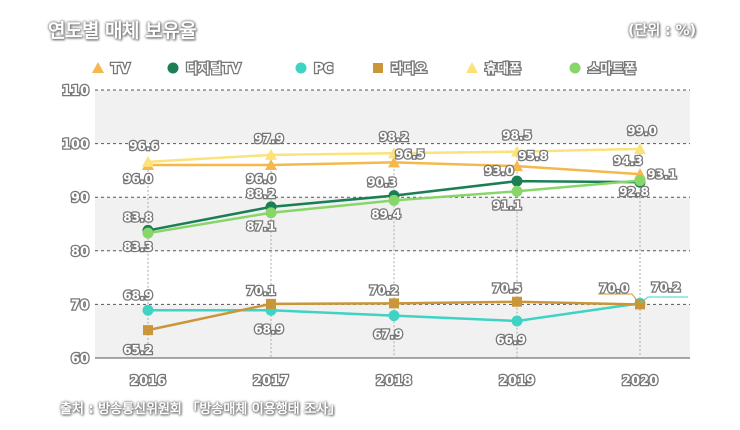 The height and width of the screenshot is (430, 740). I want to click on x-tick-label: 2016, so click(148, 381).